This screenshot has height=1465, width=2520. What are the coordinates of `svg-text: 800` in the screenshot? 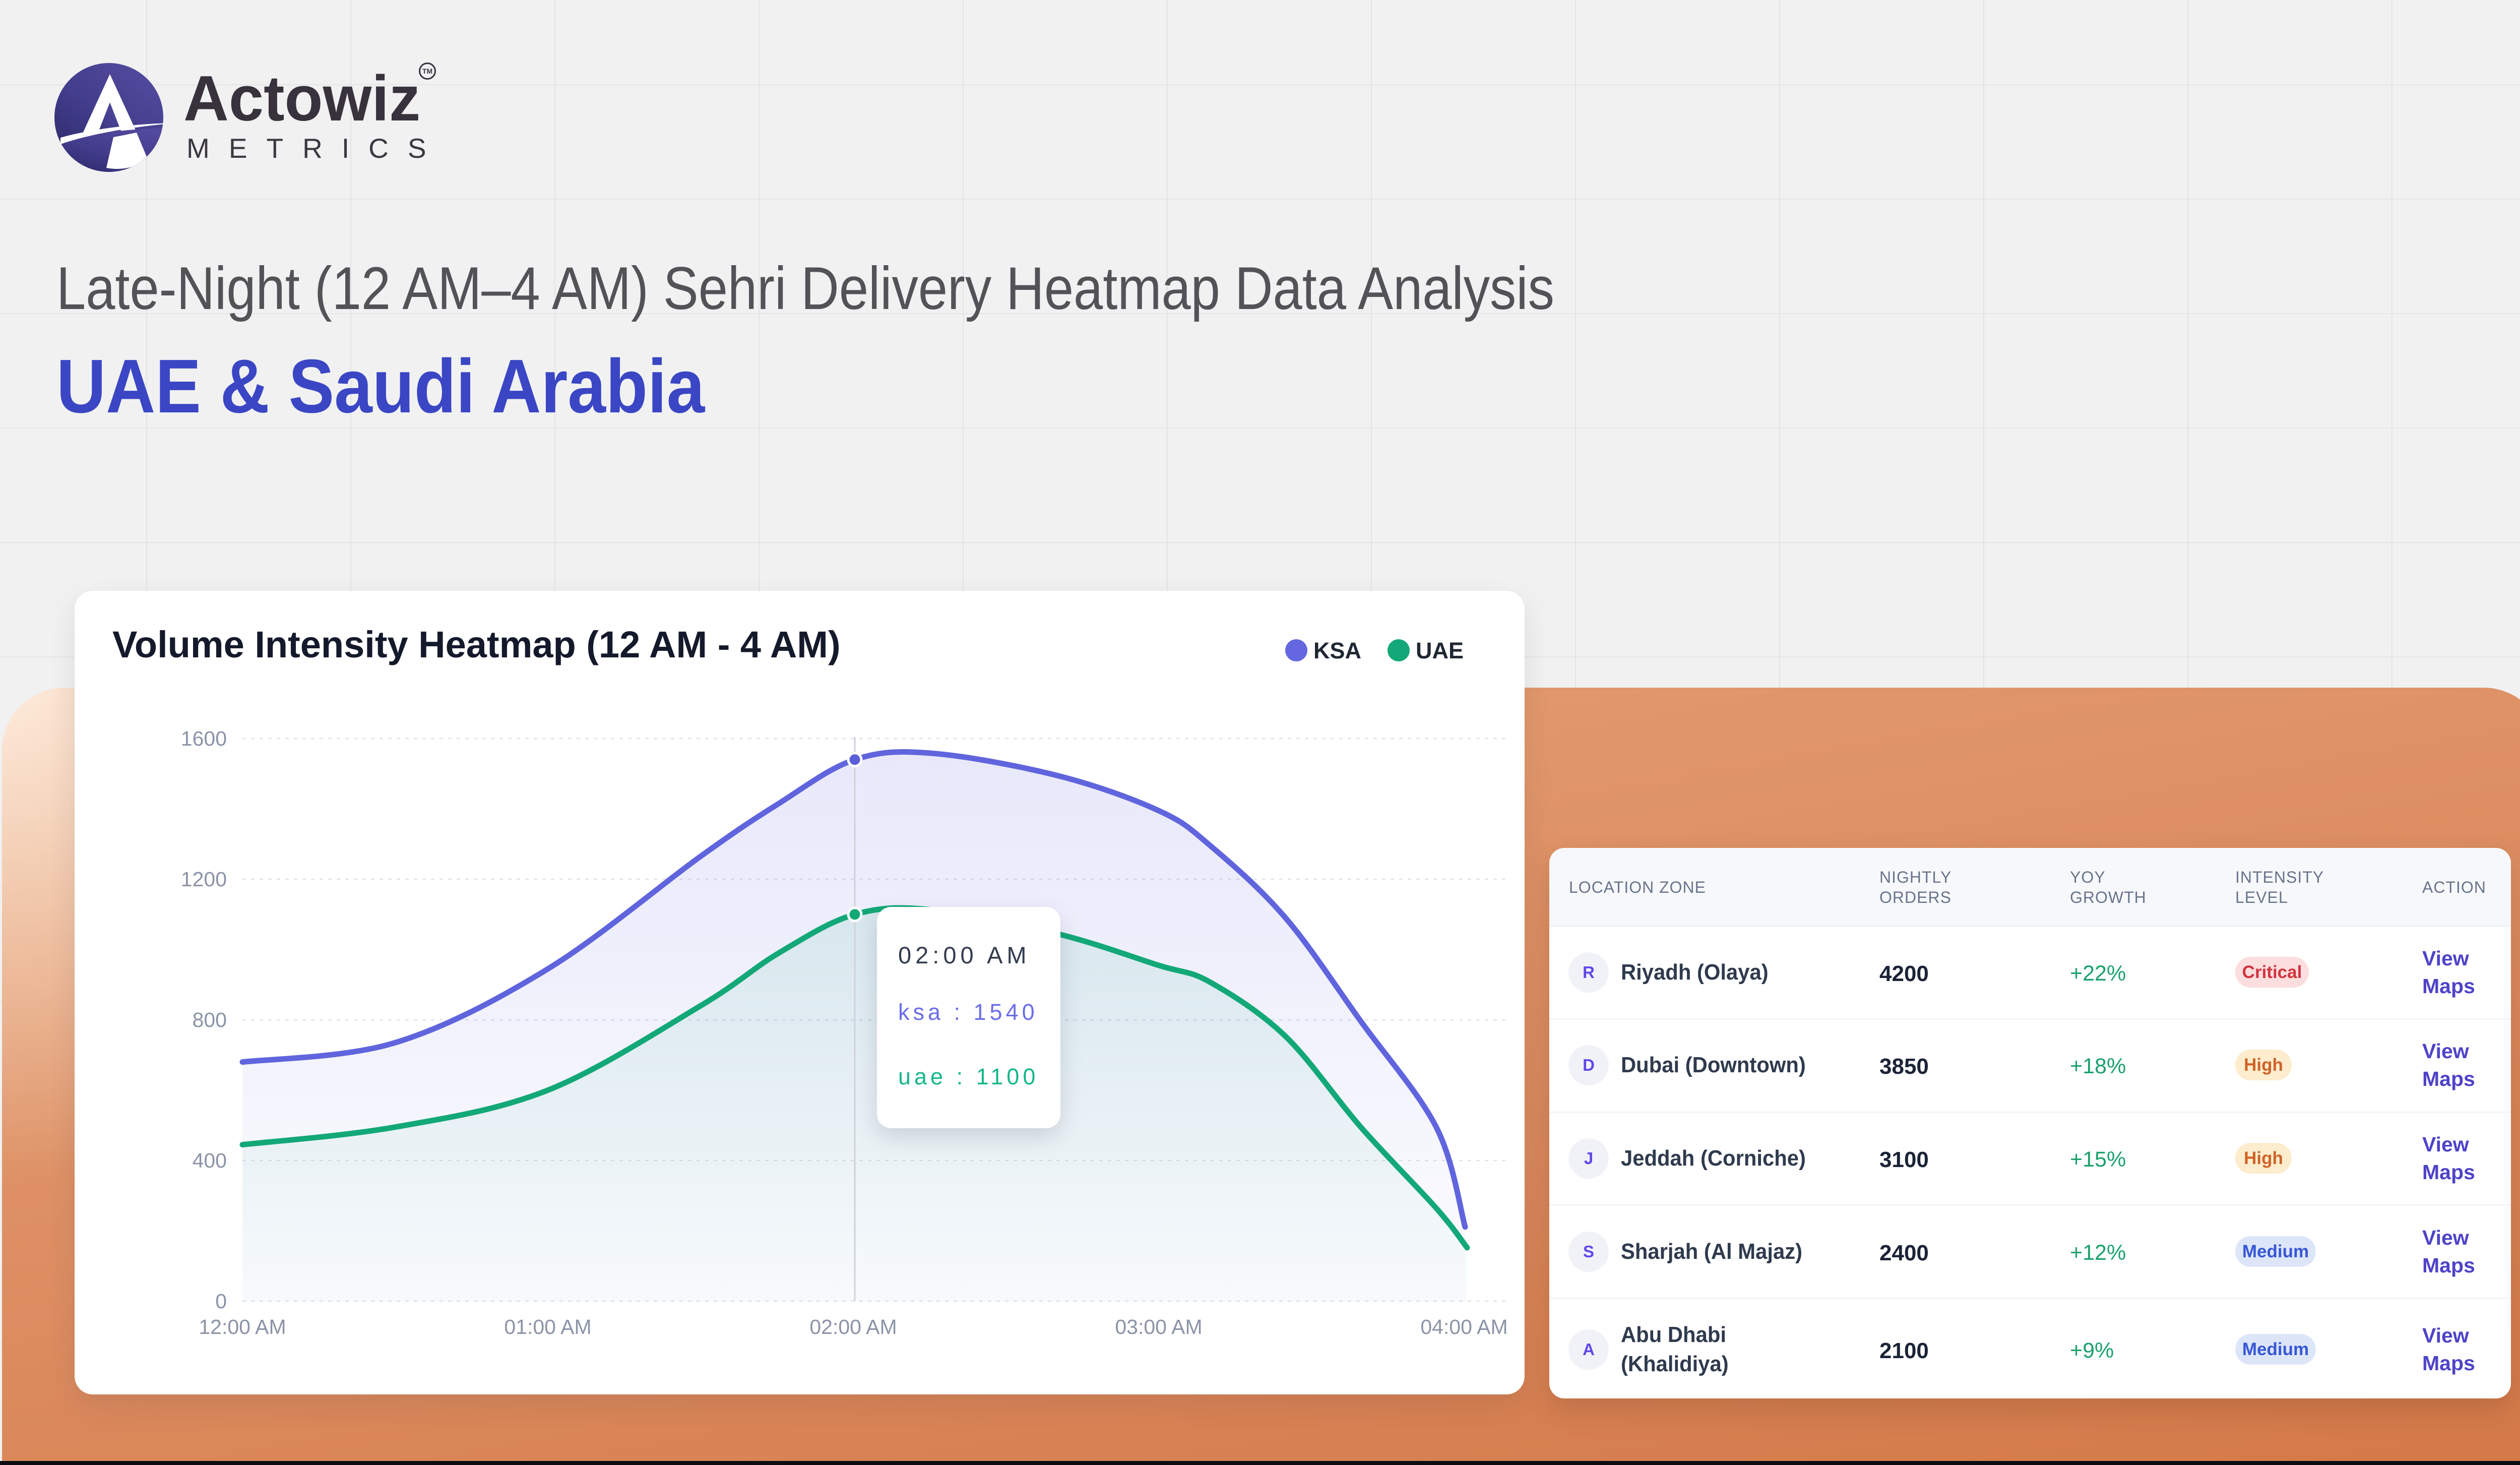 It's located at (210, 1019).